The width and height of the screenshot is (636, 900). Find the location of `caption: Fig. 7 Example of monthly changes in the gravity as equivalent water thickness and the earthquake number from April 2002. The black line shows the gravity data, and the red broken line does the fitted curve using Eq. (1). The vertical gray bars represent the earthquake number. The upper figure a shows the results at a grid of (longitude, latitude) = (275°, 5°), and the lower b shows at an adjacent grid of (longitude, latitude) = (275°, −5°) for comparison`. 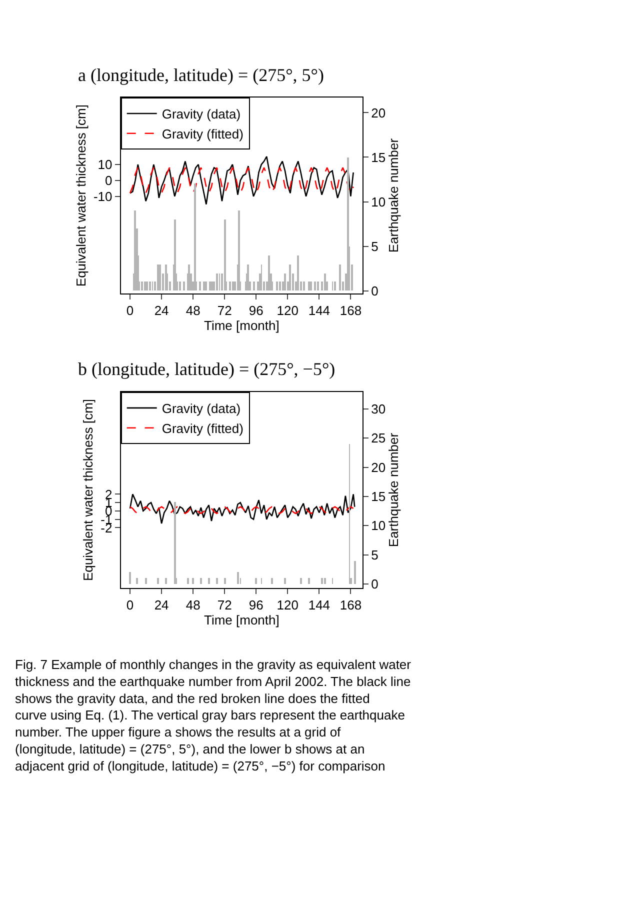

caption: Fig. 7 Example of monthly changes in the gravity as equivalent water thickness and the earthquake number from April 2002. The black line shows the gravity data, and the red broken line does the fitted curve using Eq. (1). The vertical gray bars represent the earthquake number. The upper figure a shows the results at a grid of (longitude, latitude) = (275°, 5°), and the lower b shows at an adjacent grid of (longitude, latitude) = (275°, −5°) for comparison is located at coordinates (213, 715).